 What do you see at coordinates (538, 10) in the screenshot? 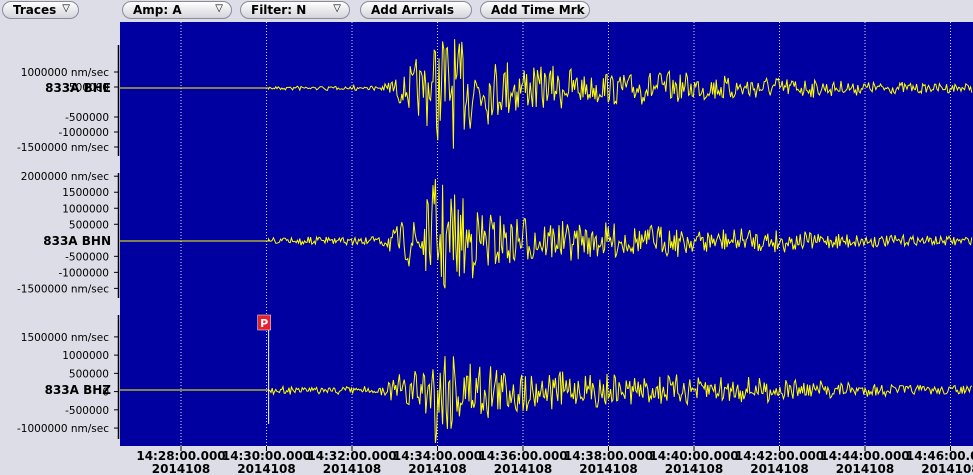
I see `add-time-mark-label: Add Time Mrk` at bounding box center [538, 10].